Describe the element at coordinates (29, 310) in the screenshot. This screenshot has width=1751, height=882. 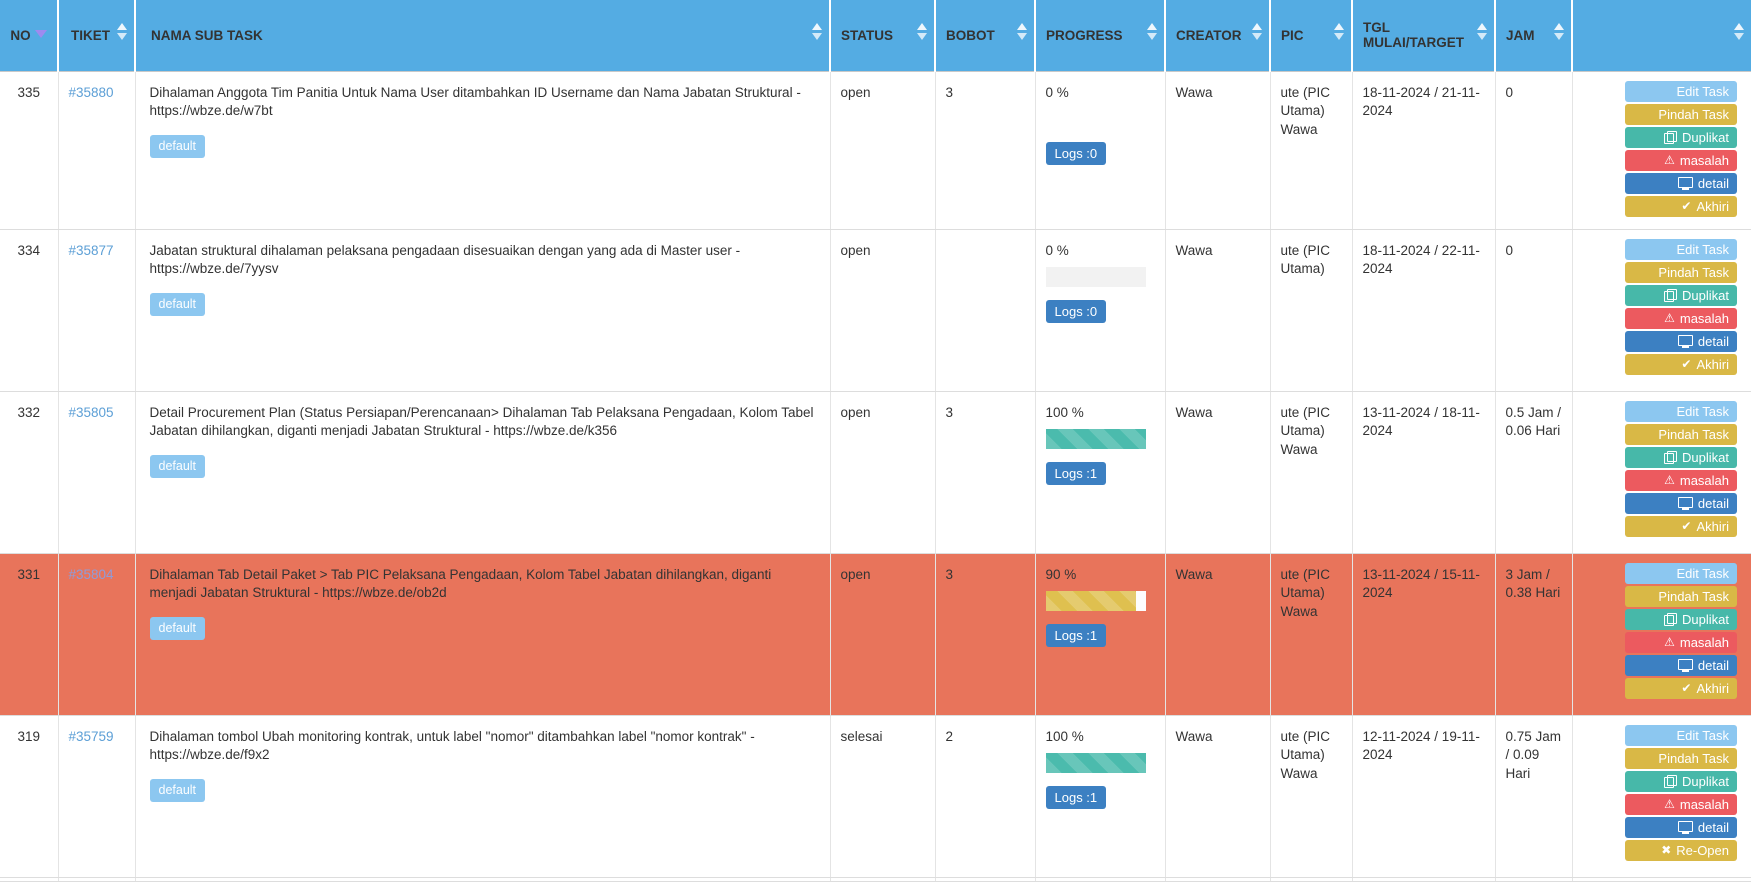
I see `cell-no: 334` at that location.